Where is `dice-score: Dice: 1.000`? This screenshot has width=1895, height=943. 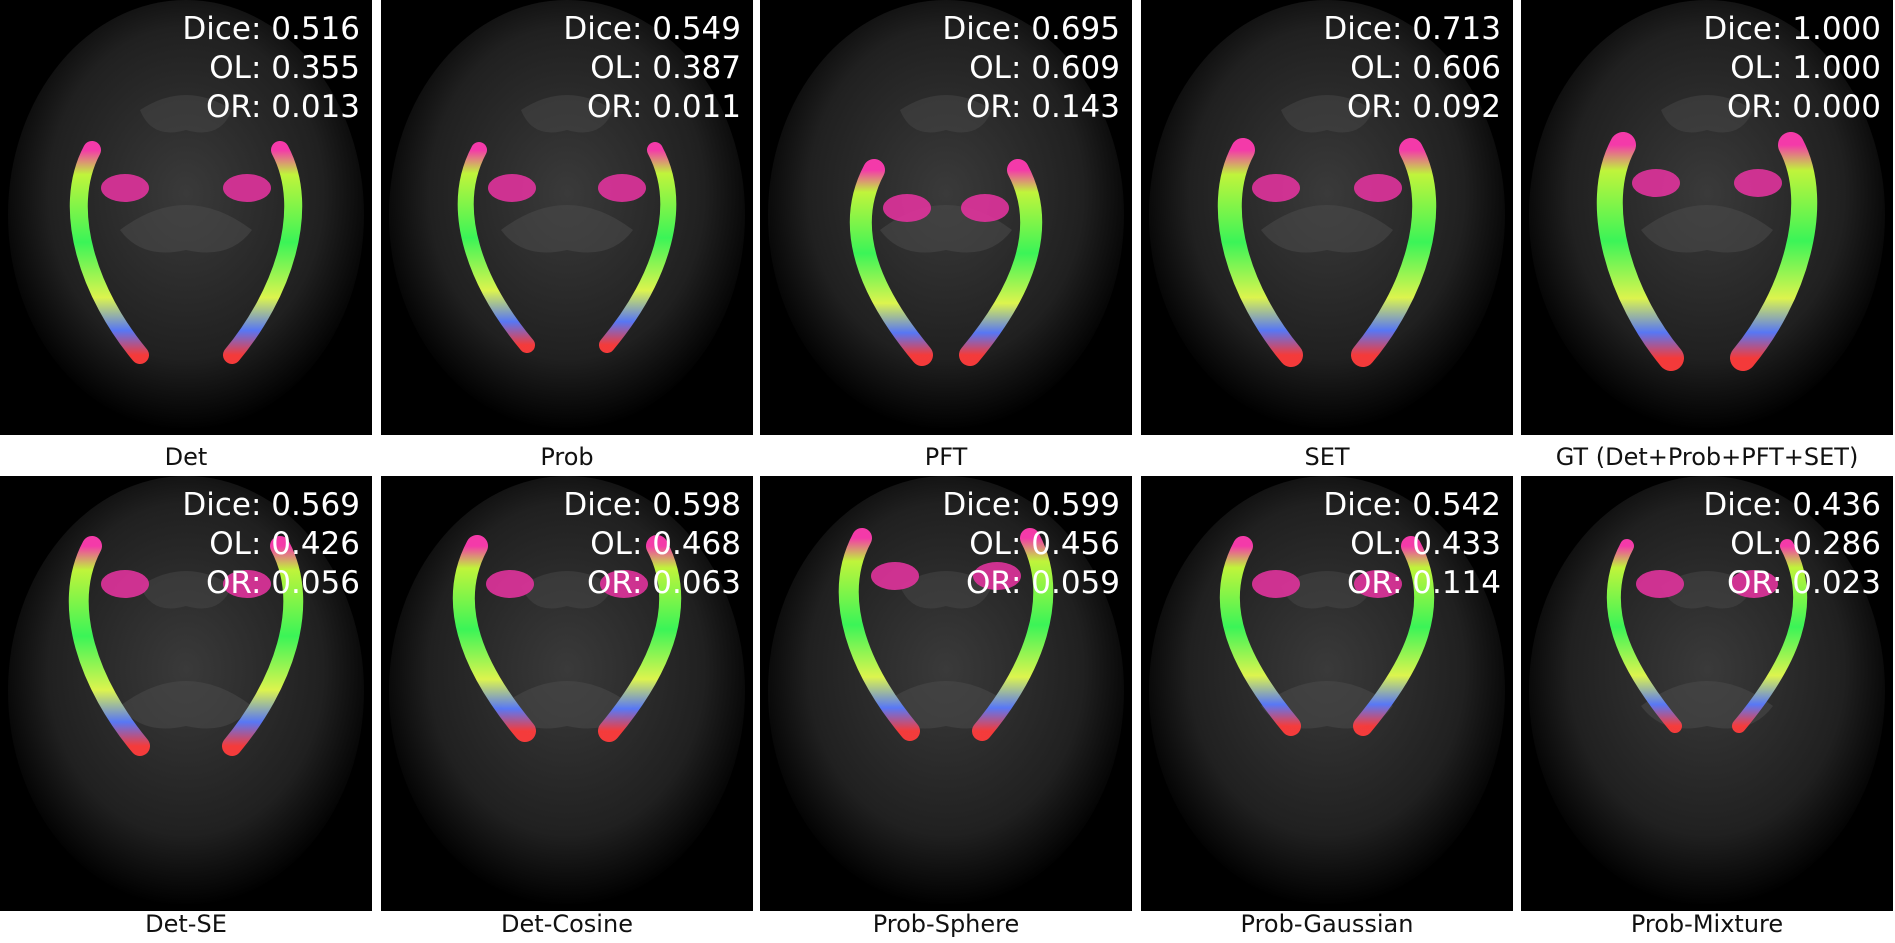
dice-score: Dice: 1.000 is located at coordinates (1792, 29).